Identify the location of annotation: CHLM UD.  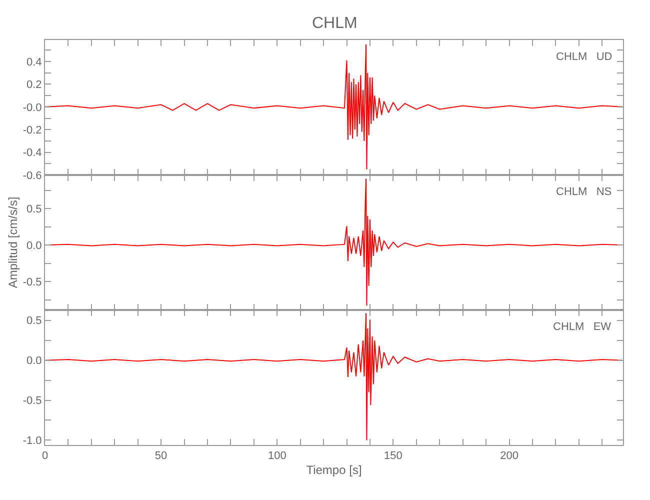
(584, 57).